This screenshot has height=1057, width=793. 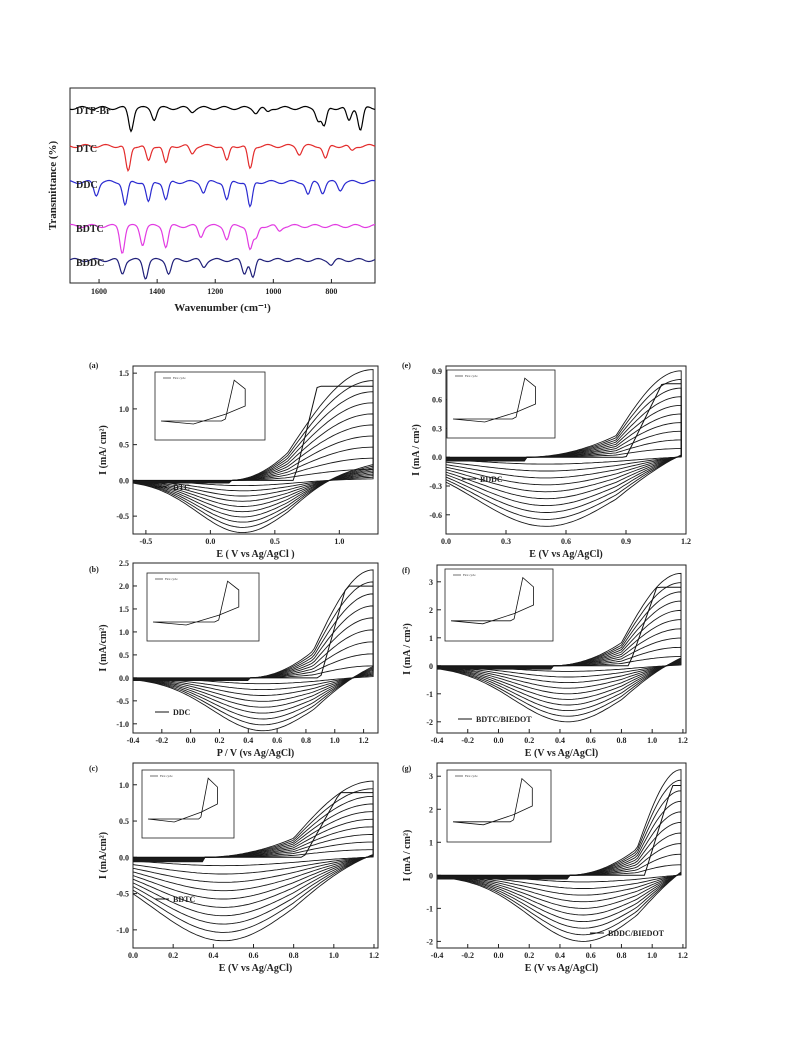 I want to click on cv-panel-label: (b), so click(x=94, y=569).